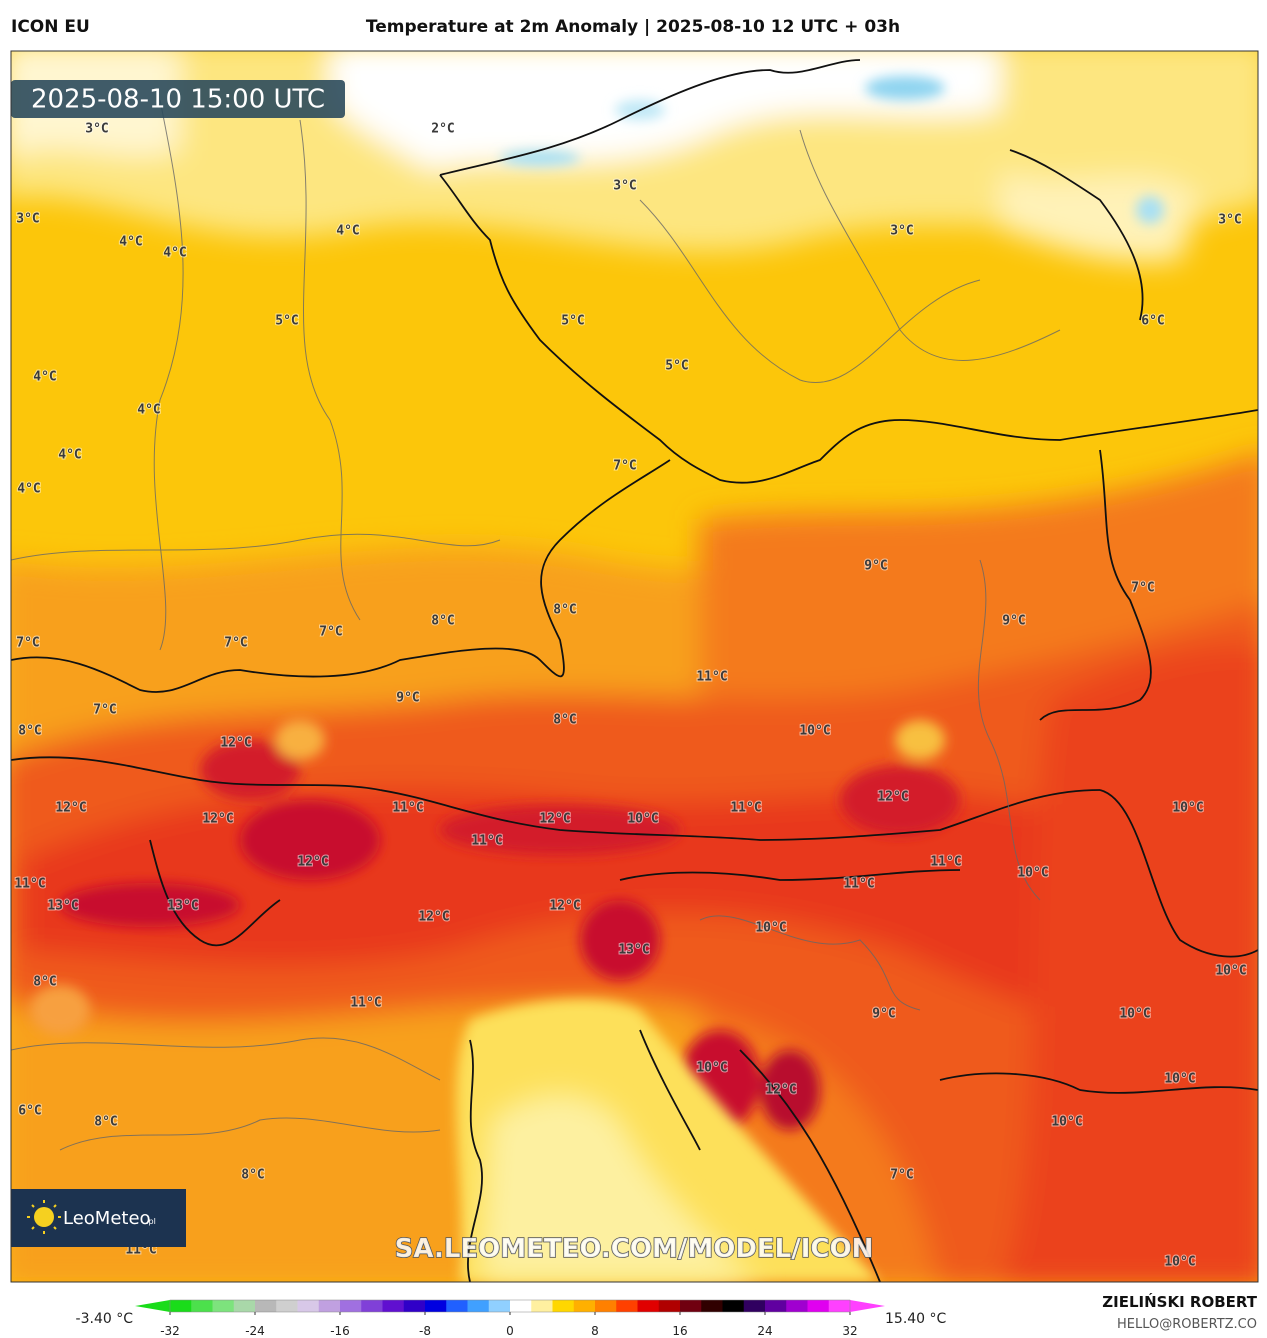 This screenshot has width=1267, height=1338. Describe the element at coordinates (679, 1331) in the screenshot. I see `colorbar-tick-label: 16` at that location.